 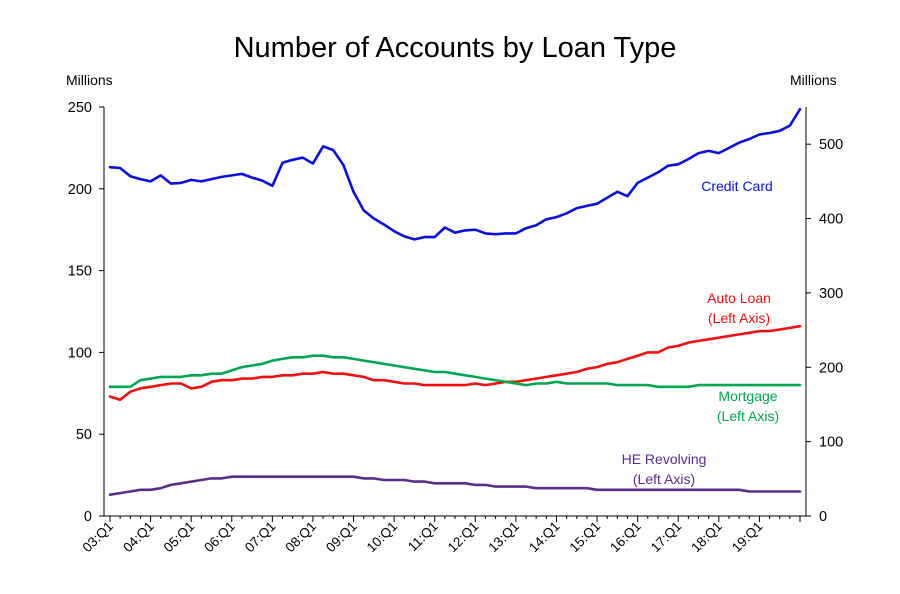 What do you see at coordinates (463, 537) in the screenshot?
I see `x-tick-label: 12:Q1` at bounding box center [463, 537].